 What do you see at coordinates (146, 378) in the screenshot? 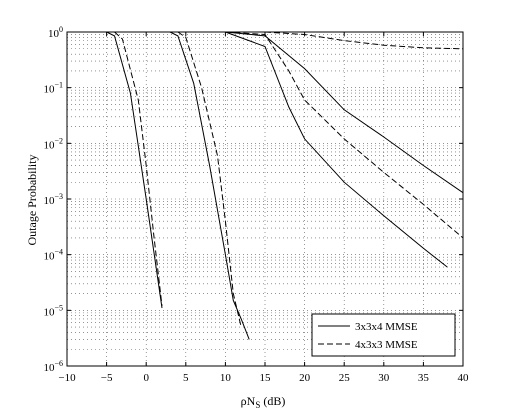
I see `x-tick-label: 0` at bounding box center [146, 378].